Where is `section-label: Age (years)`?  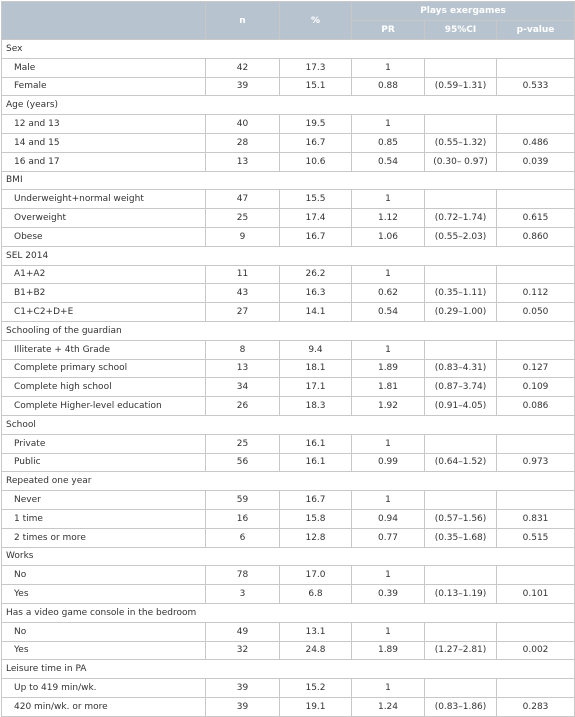 section-label: Age (years) is located at coordinates (287, 105).